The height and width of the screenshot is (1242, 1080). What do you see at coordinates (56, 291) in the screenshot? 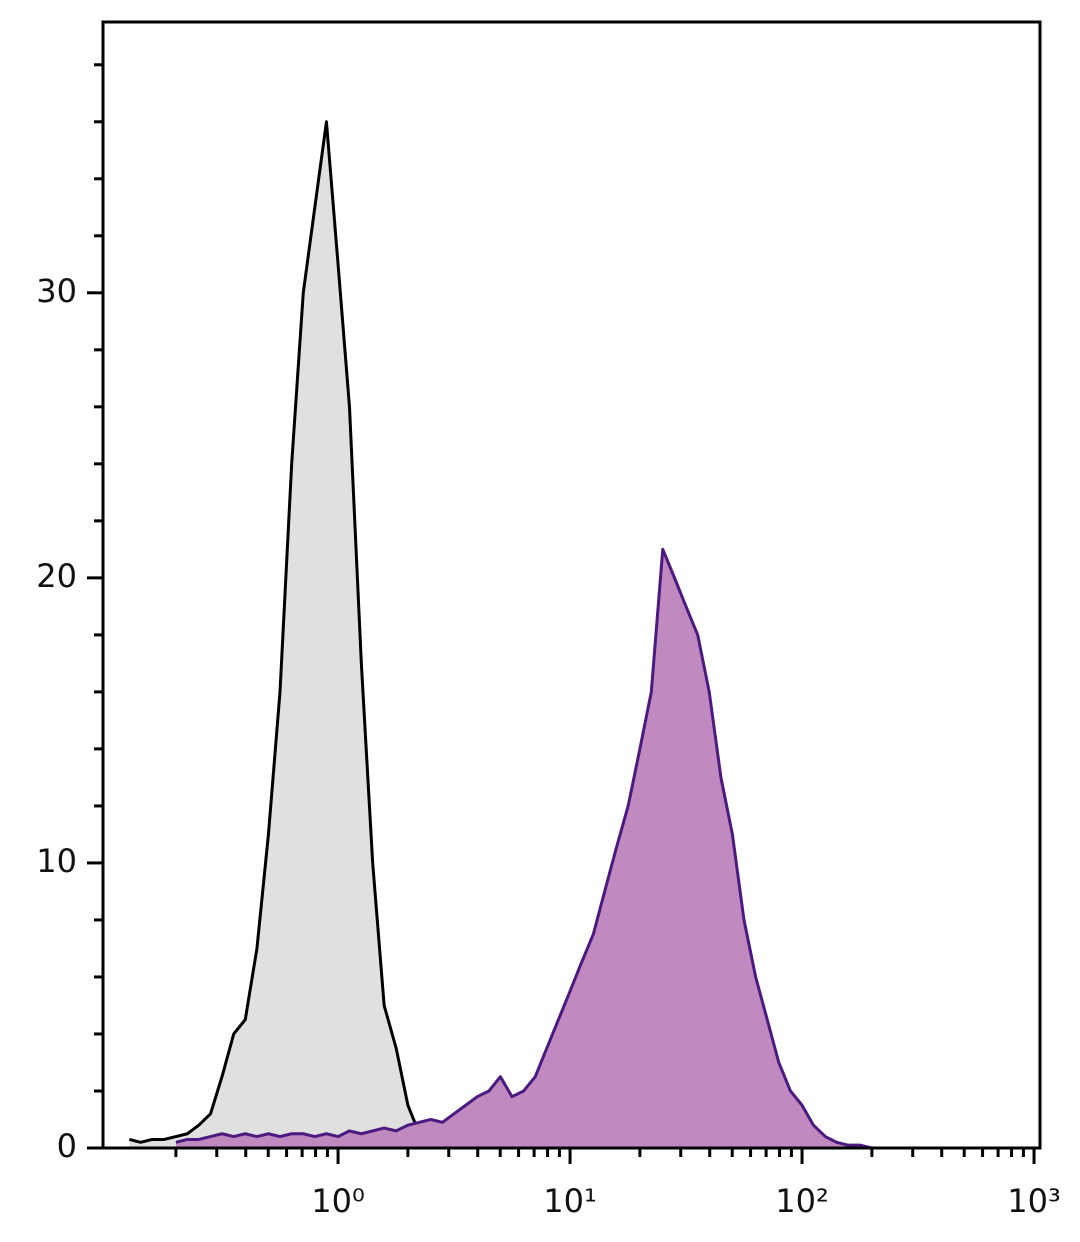
I see `y-tick-label: 30` at bounding box center [56, 291].